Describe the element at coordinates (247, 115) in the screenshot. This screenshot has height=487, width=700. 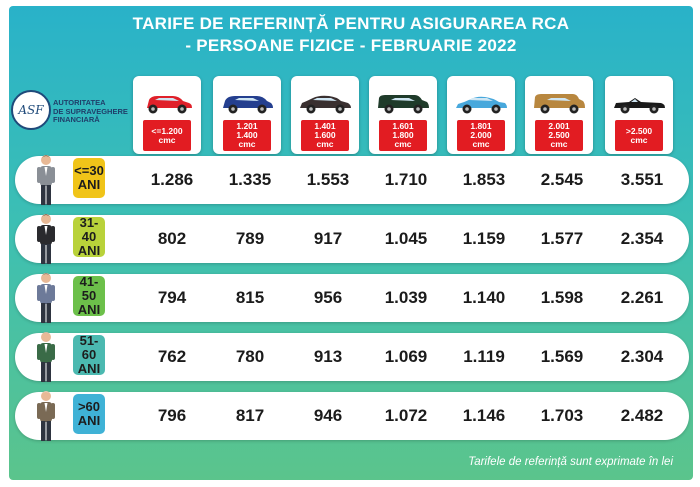
I see `engine-category-2: 1.201 1.400 cmc` at that location.